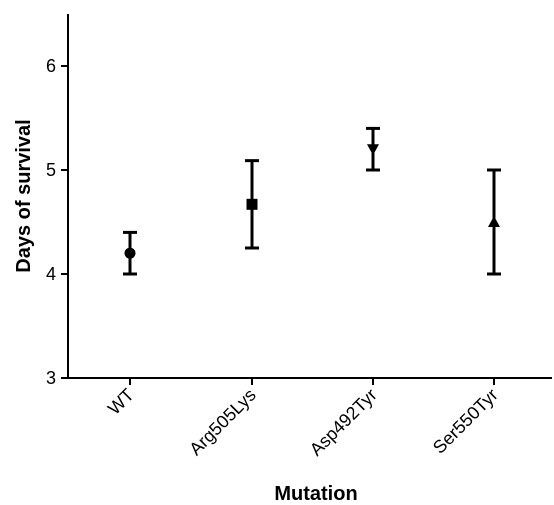 This screenshot has width=554, height=505. Describe the element at coordinates (121, 402) in the screenshot. I see `x-tick-label: WT` at that location.